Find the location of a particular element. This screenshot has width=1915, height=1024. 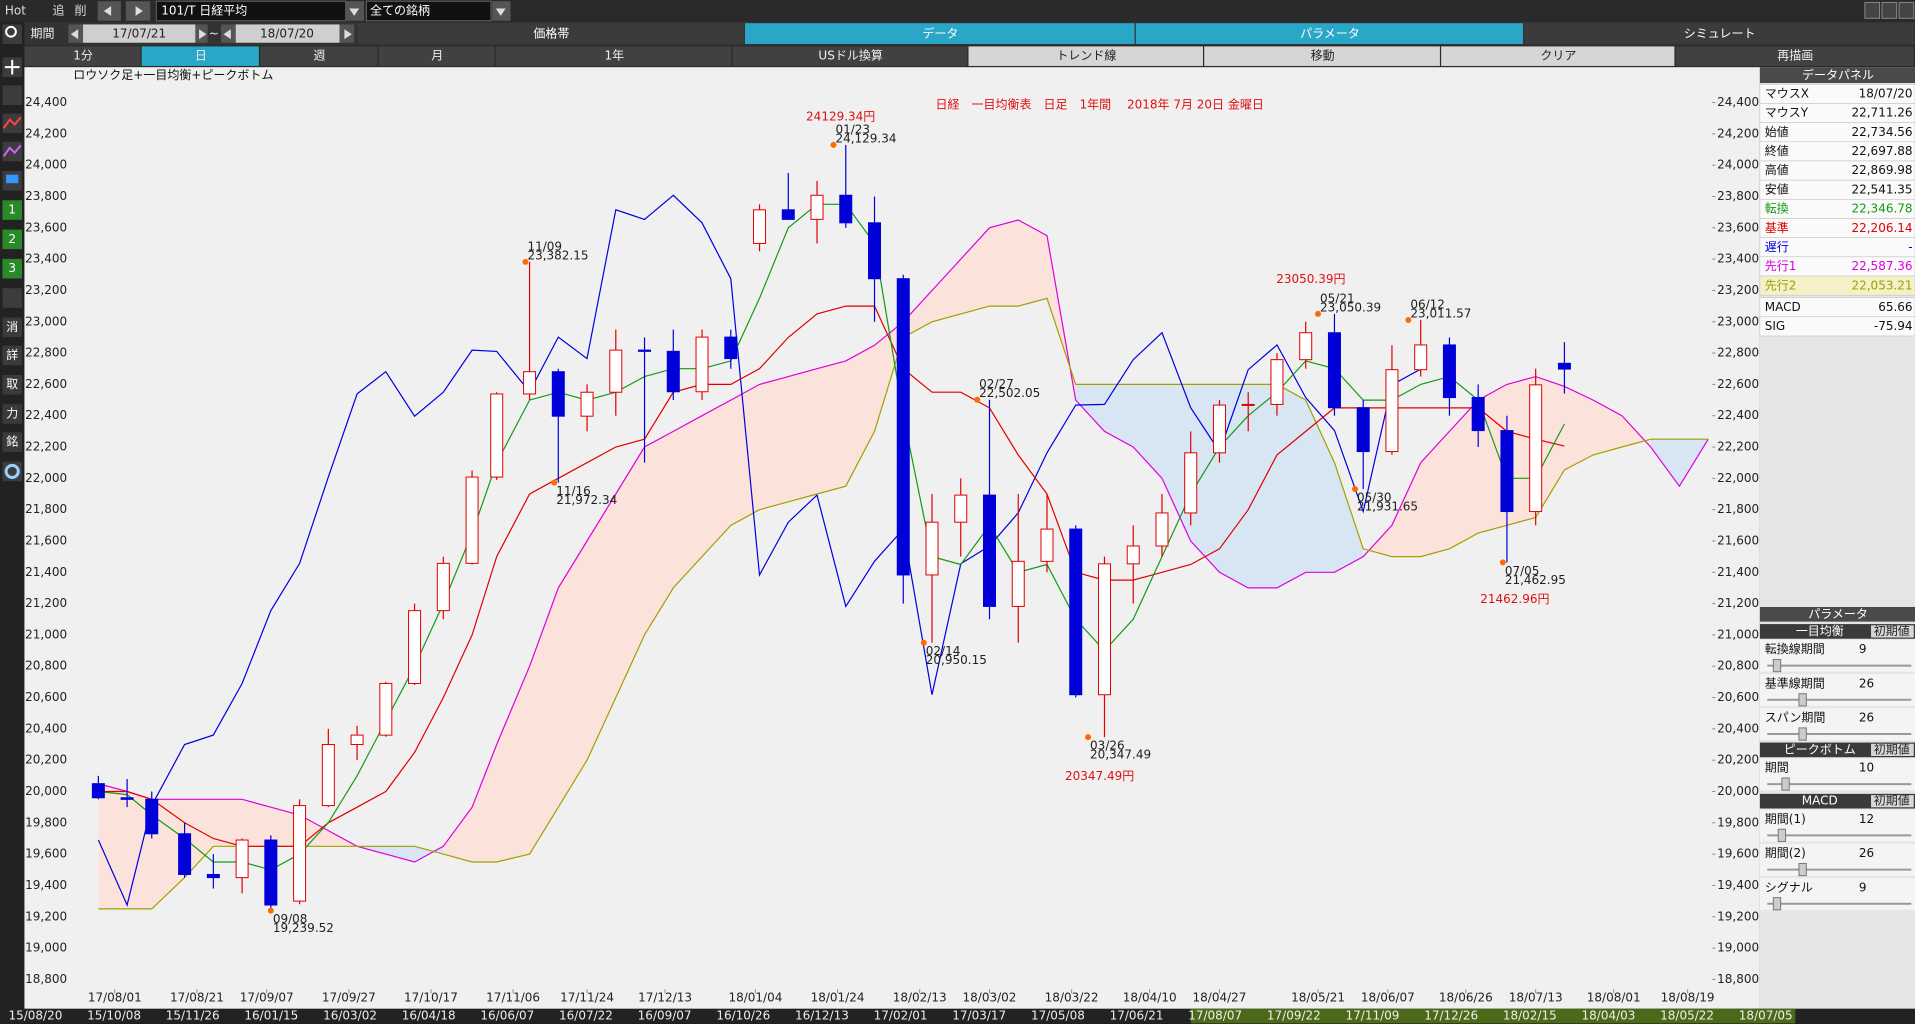

universe-input is located at coordinates (428, 11).